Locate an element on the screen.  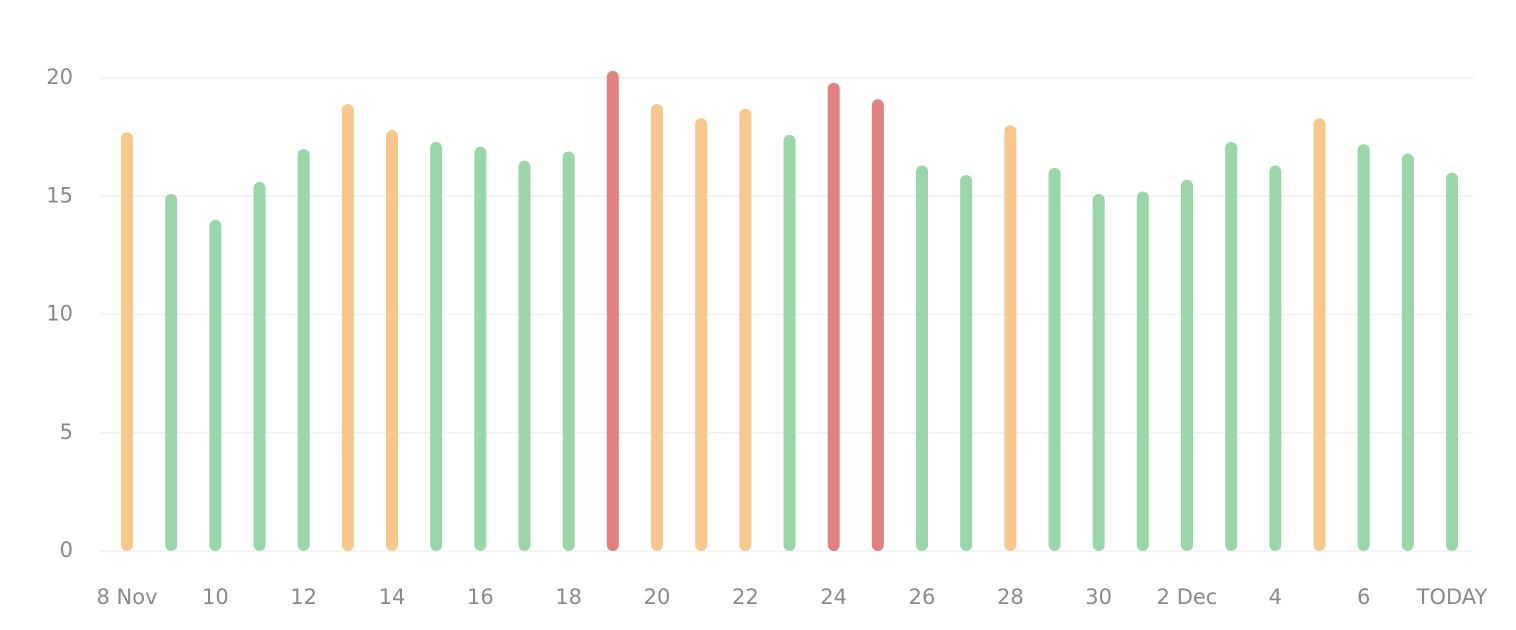
y-tick-label: 20 is located at coordinates (59, 77).